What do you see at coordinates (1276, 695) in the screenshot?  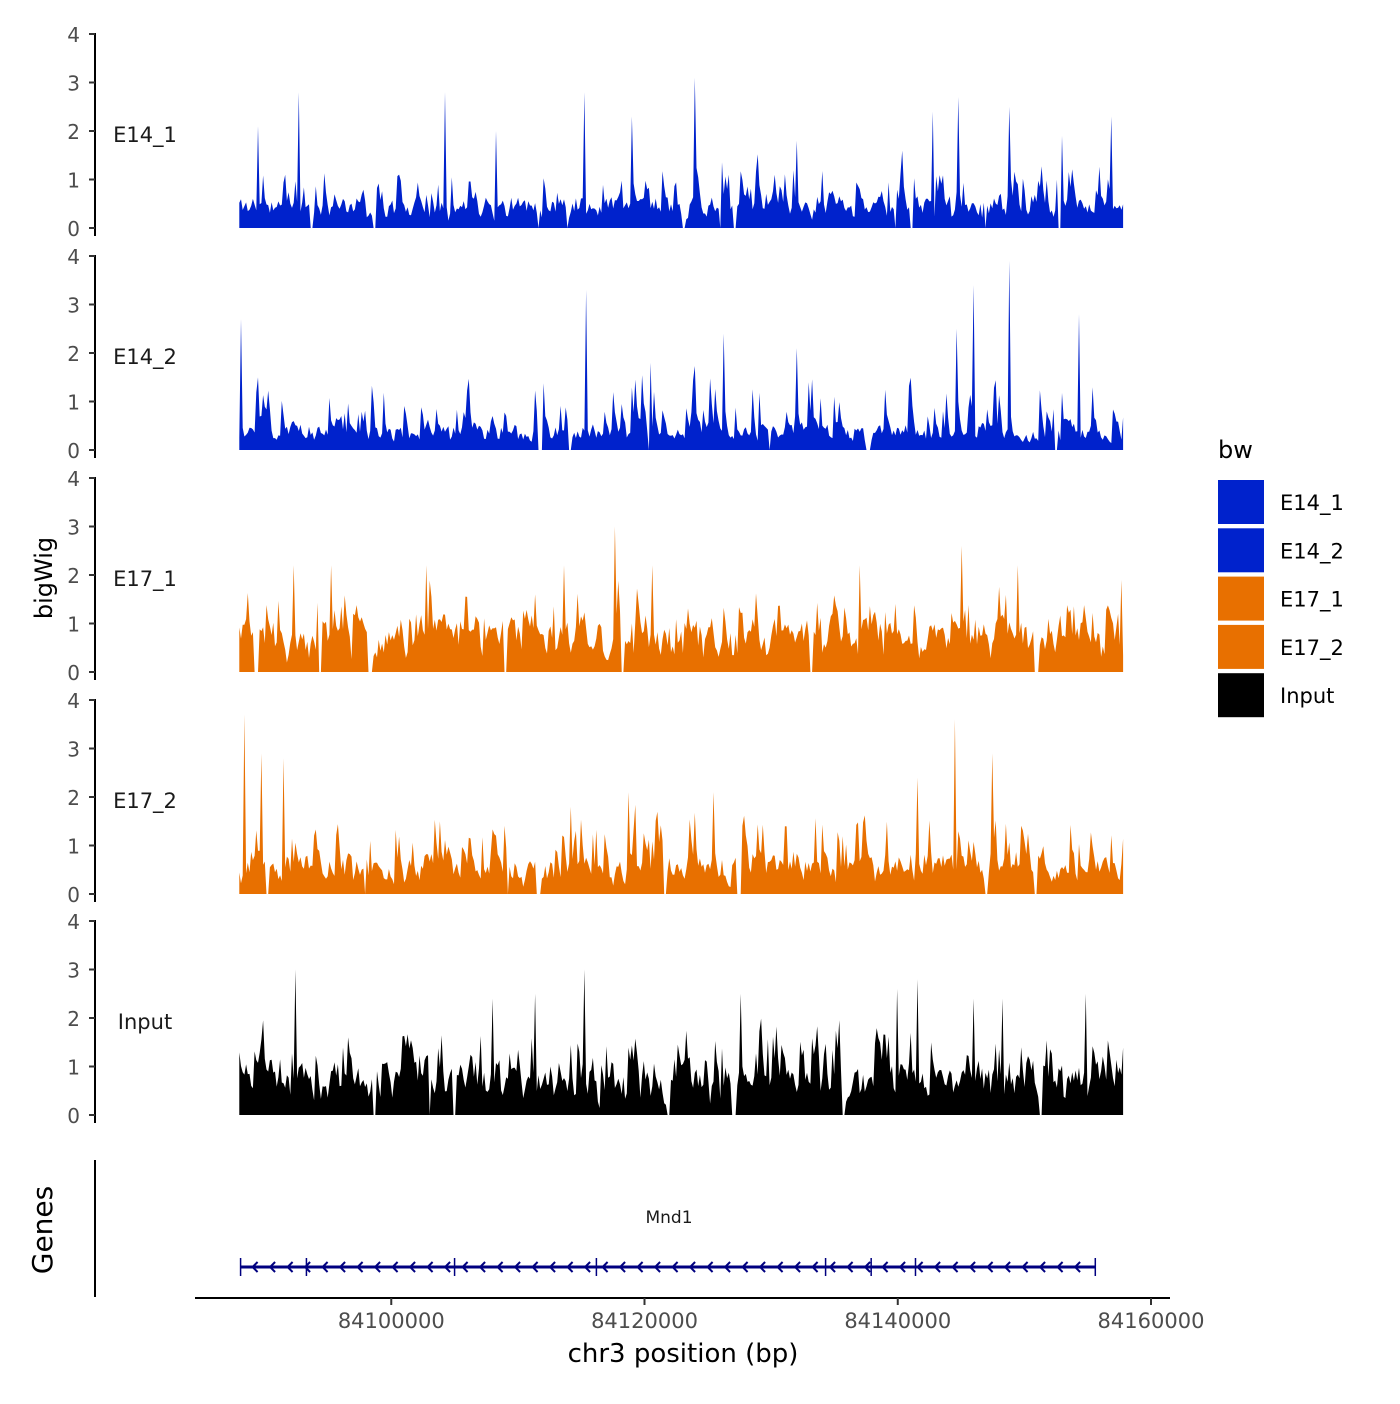 I see `legend-item-Input: Input` at bounding box center [1276, 695].